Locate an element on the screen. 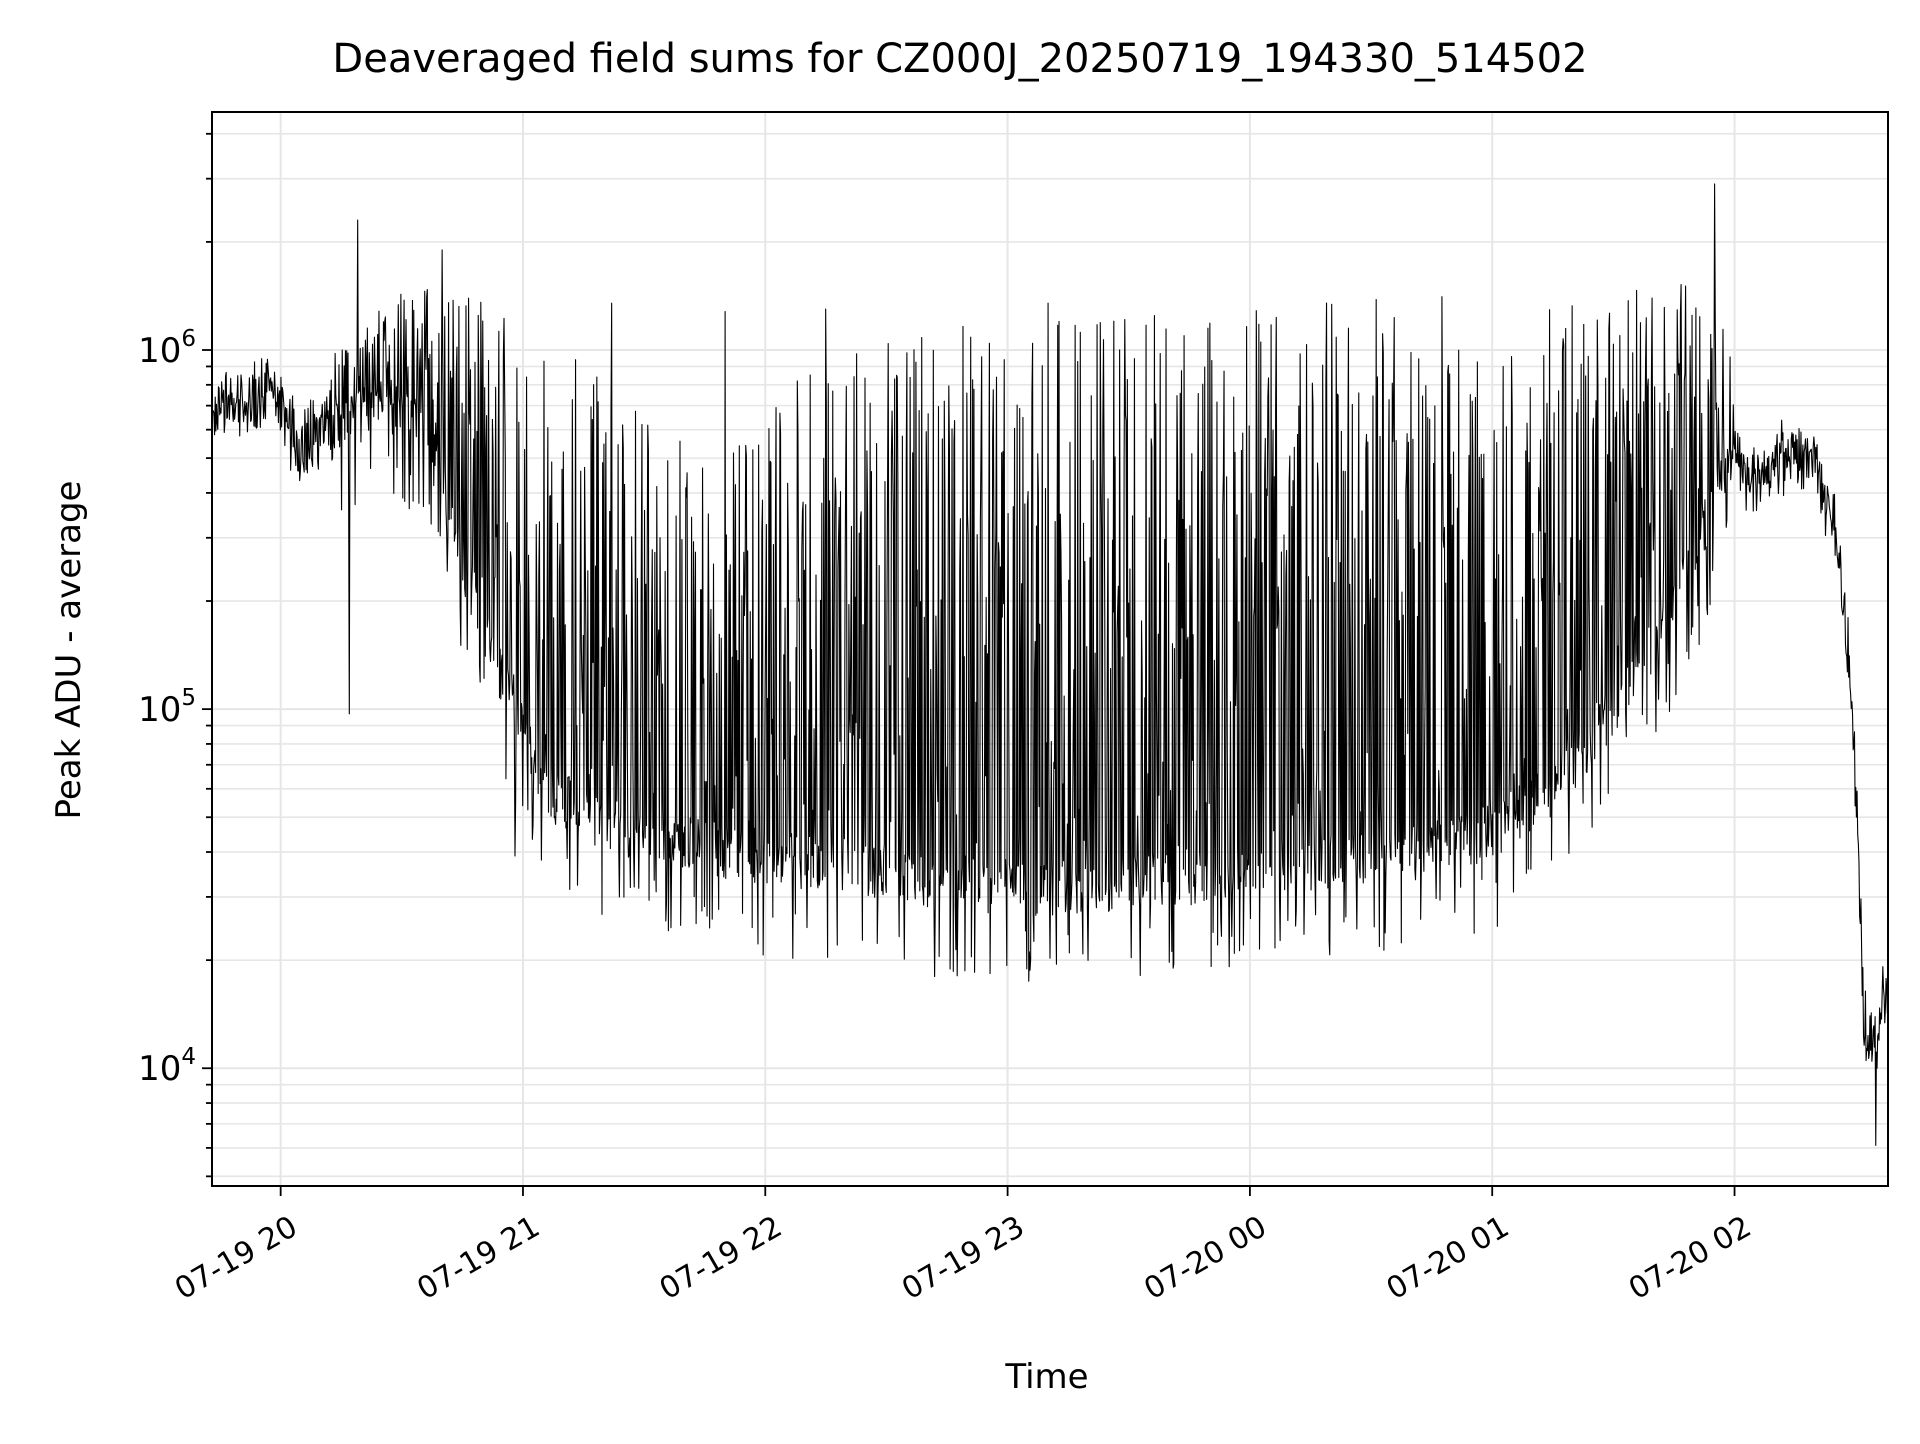 The image size is (1920, 1444). y-tick-label: 10⁴ is located at coordinates (167, 1066).